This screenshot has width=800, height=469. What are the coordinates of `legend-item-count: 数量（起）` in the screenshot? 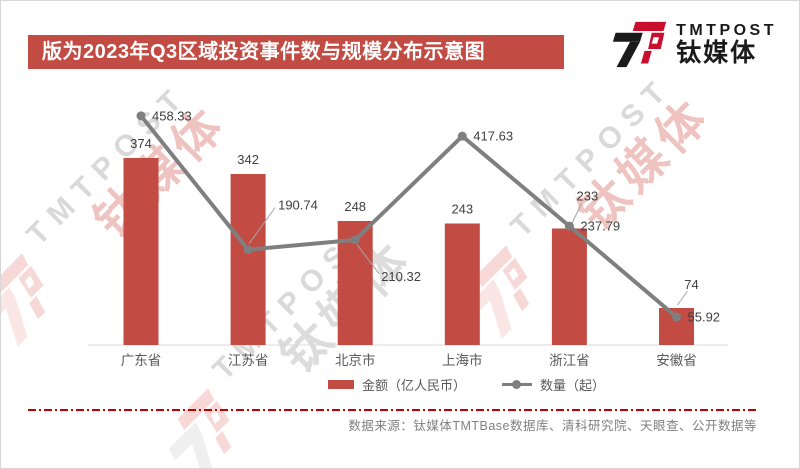 It's located at (553, 384).